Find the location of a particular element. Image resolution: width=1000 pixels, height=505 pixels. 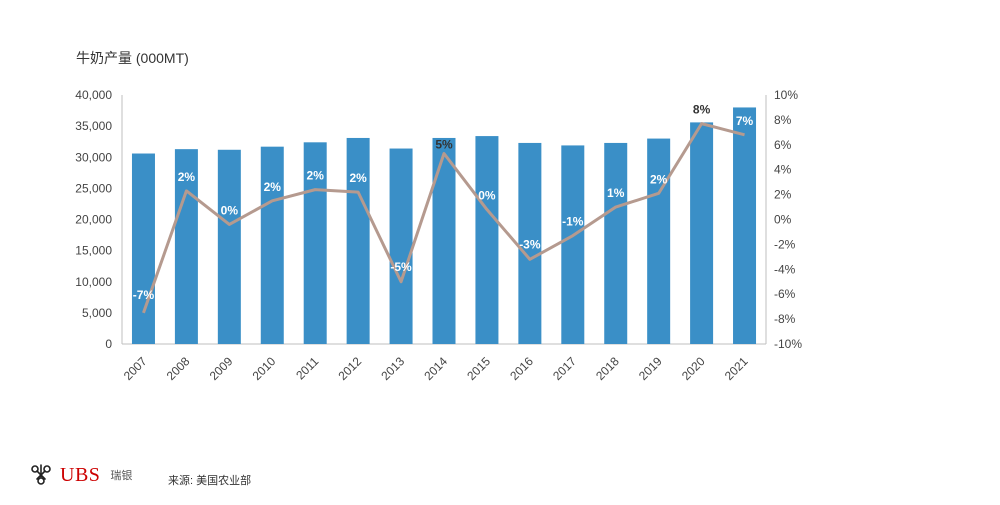

y-left-tick-label: 15,000 is located at coordinates (93, 251).